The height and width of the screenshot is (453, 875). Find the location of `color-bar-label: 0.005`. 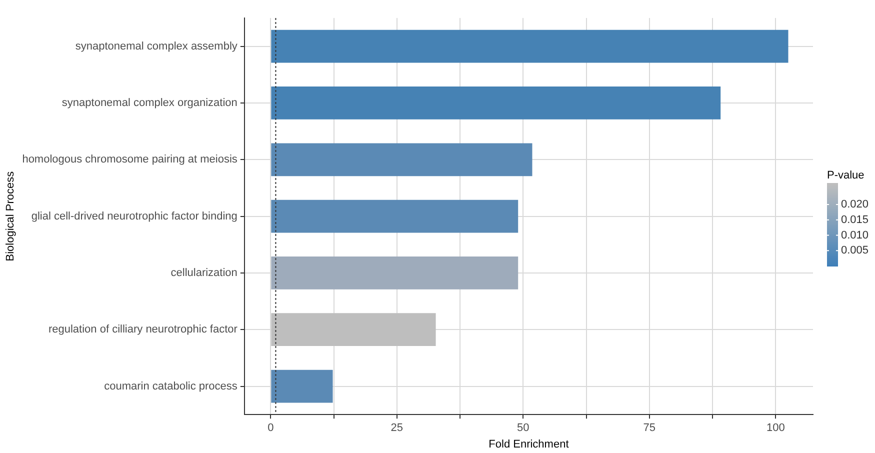

color-bar-label: 0.005 is located at coordinates (855, 250).